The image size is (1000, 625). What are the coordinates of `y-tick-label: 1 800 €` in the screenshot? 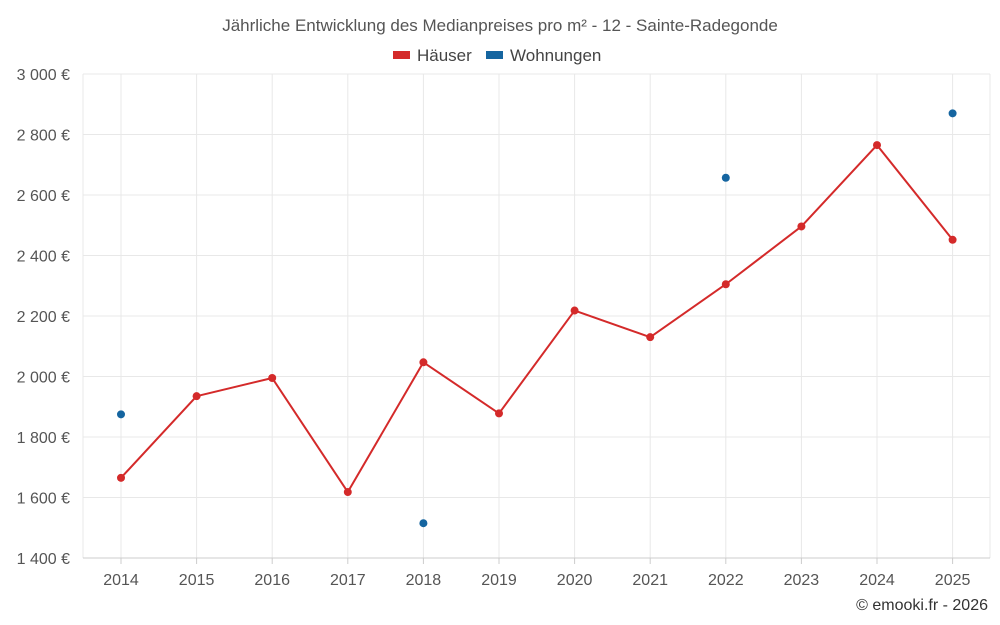 It's located at (43, 438).